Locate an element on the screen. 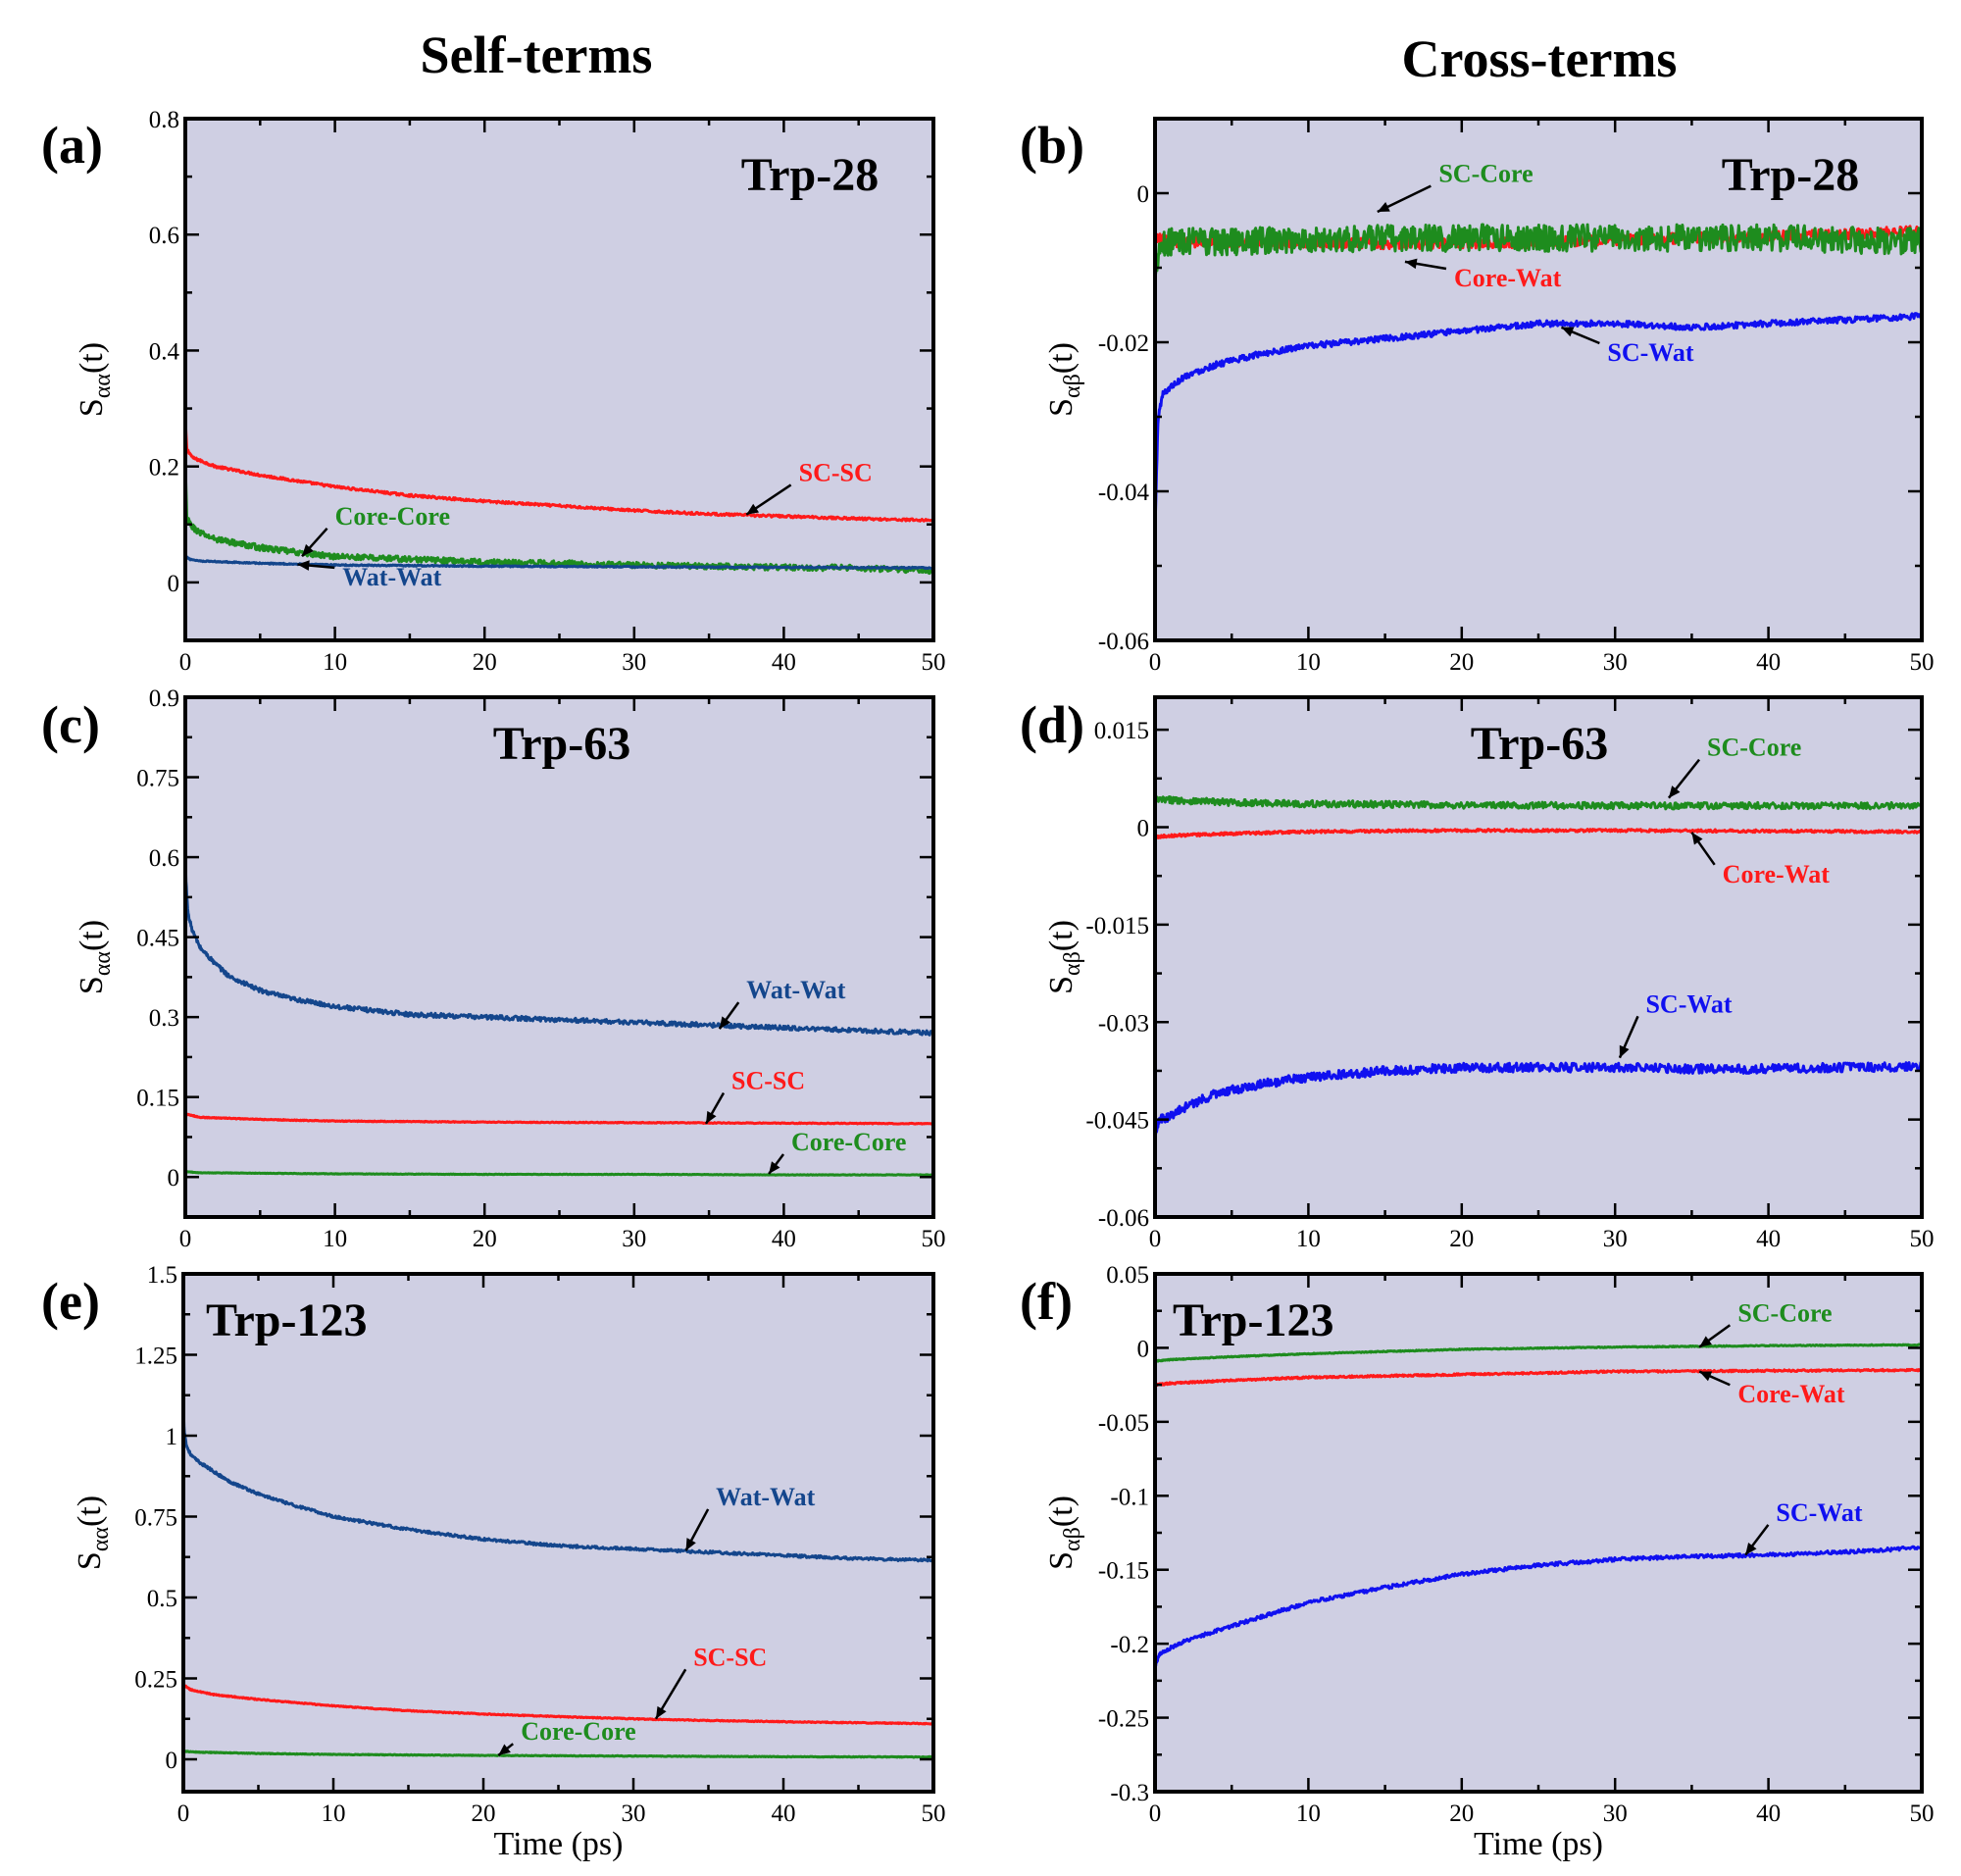 The width and height of the screenshot is (1961, 1876). annotation-sc-sc: SC-SC is located at coordinates (754, 1096).